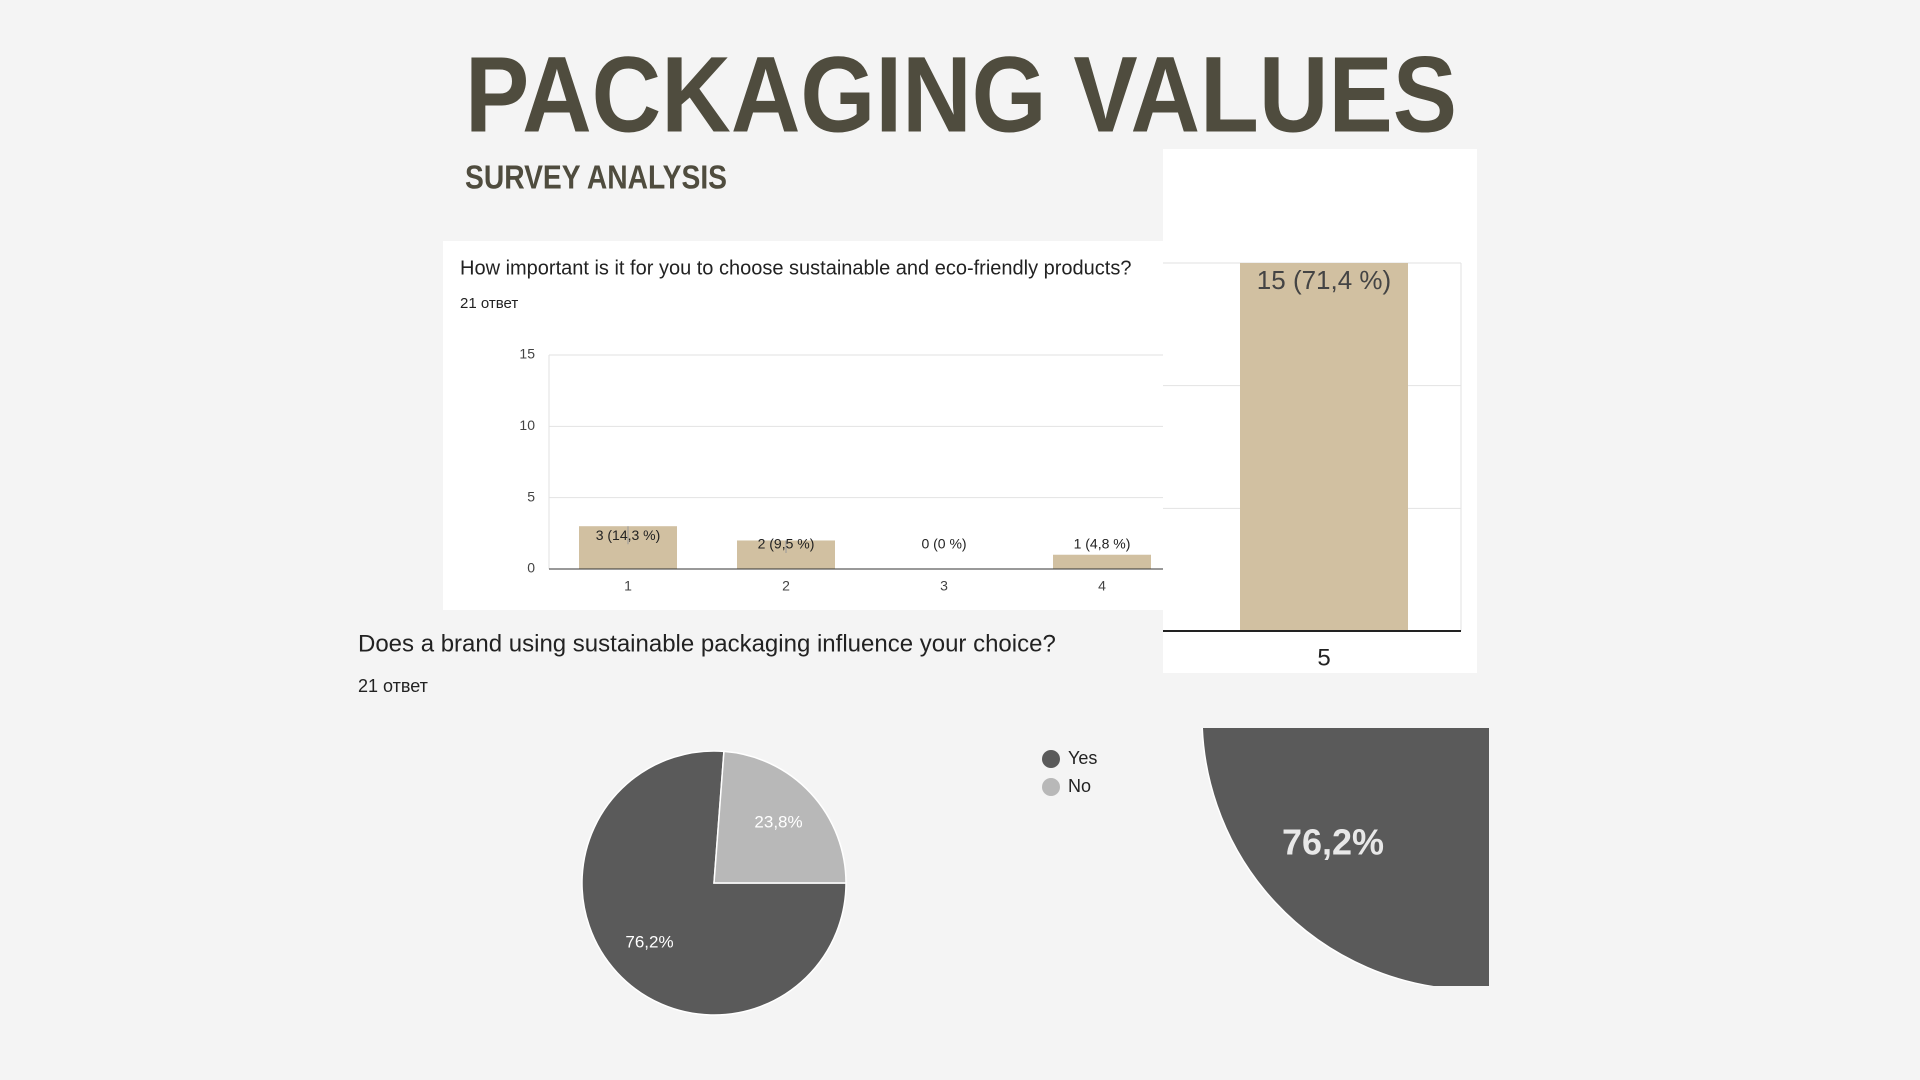  I want to click on y-tick-label: 5, so click(531, 496).